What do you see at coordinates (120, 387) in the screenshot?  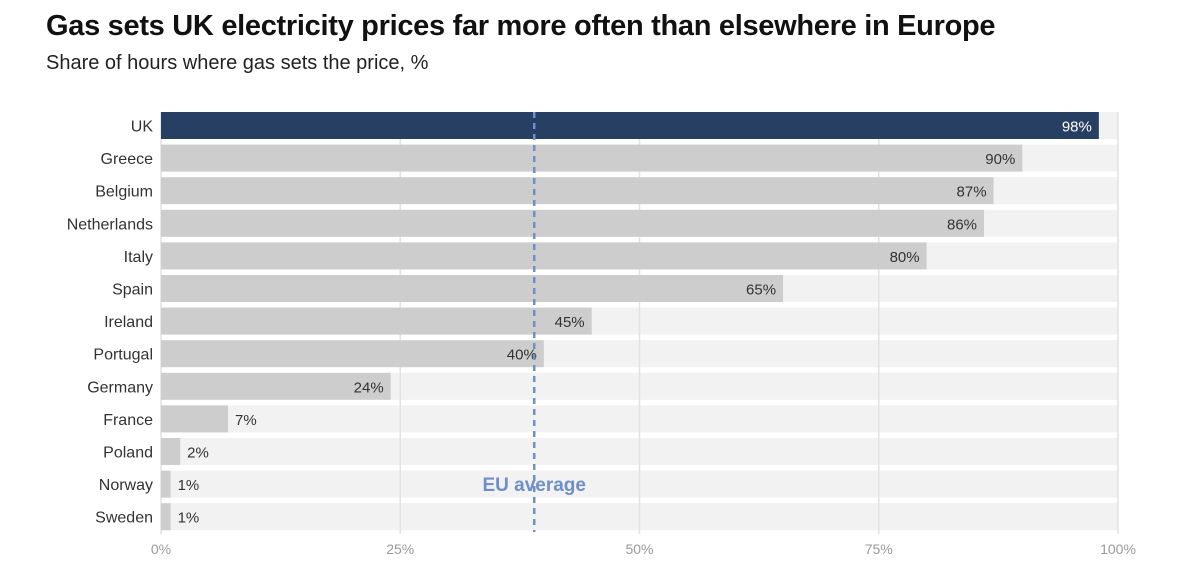 I see `category-label: Germany` at bounding box center [120, 387].